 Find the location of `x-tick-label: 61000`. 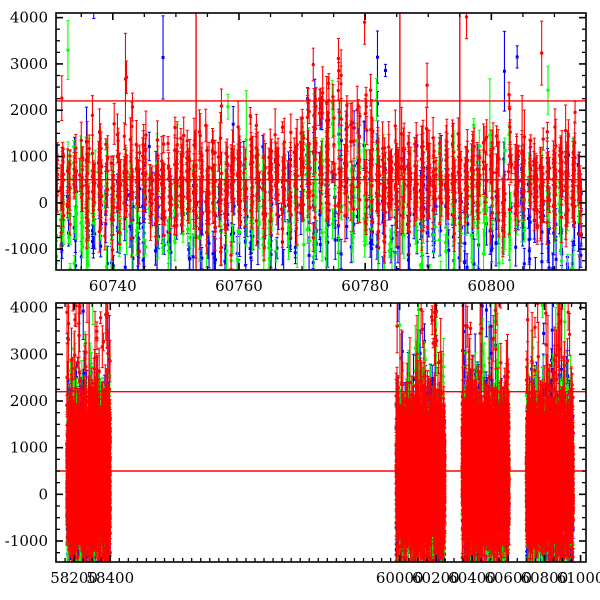

x-tick-label: 61000 is located at coordinates (578, 578).